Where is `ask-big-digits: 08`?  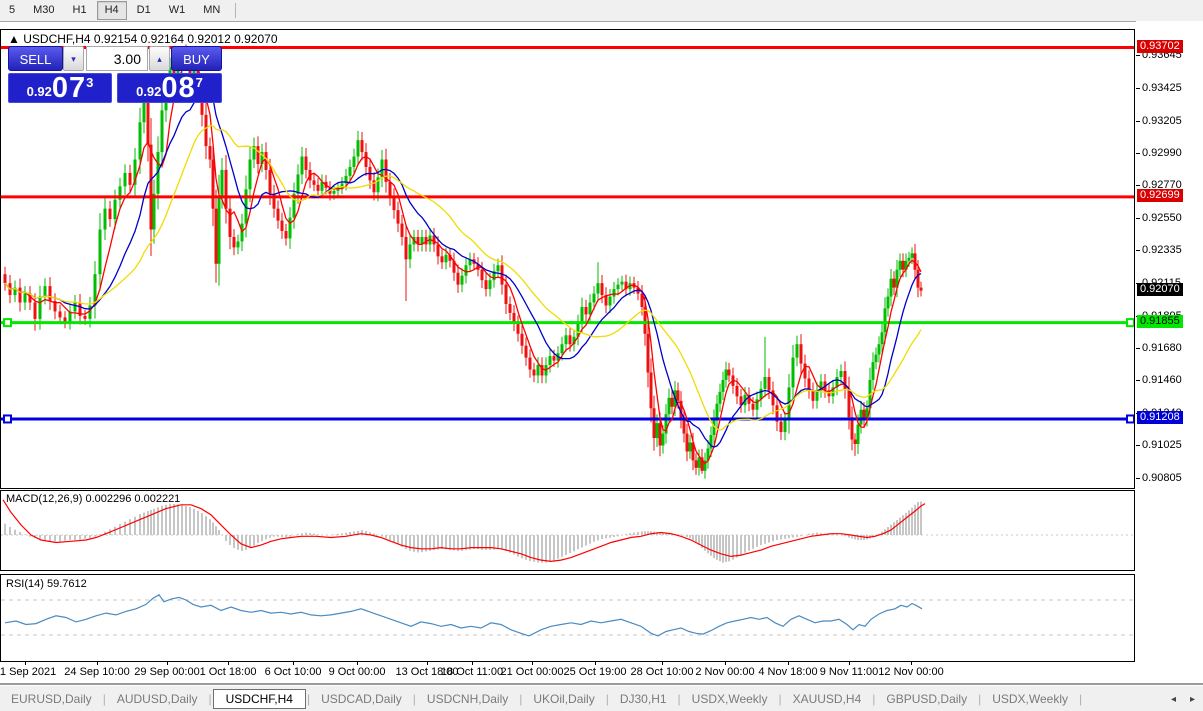 ask-big-digits: 08 is located at coordinates (178, 88).